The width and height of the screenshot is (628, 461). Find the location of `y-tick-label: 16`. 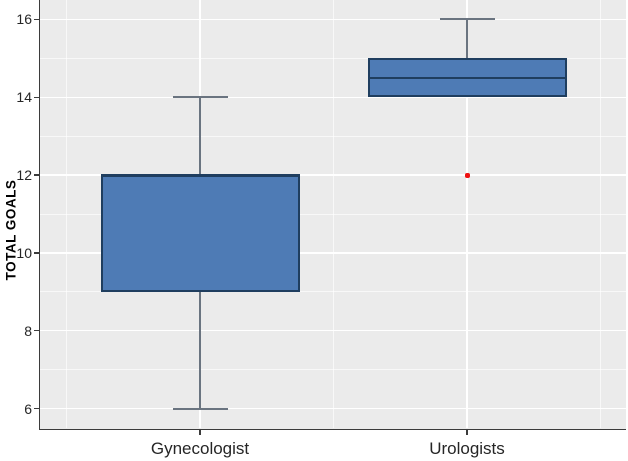

y-tick-label: 16 is located at coordinates (24, 19).